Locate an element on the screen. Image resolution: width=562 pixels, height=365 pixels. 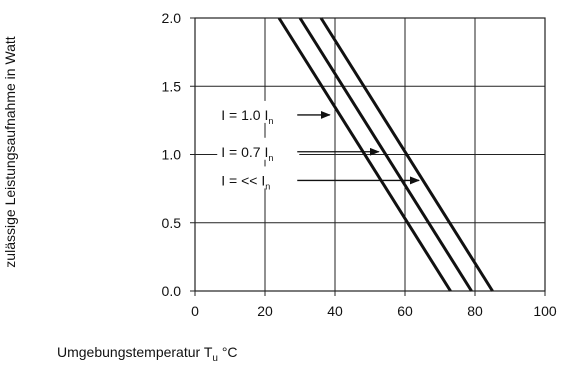
annotation-label-3: I = << In is located at coordinates (245, 181).